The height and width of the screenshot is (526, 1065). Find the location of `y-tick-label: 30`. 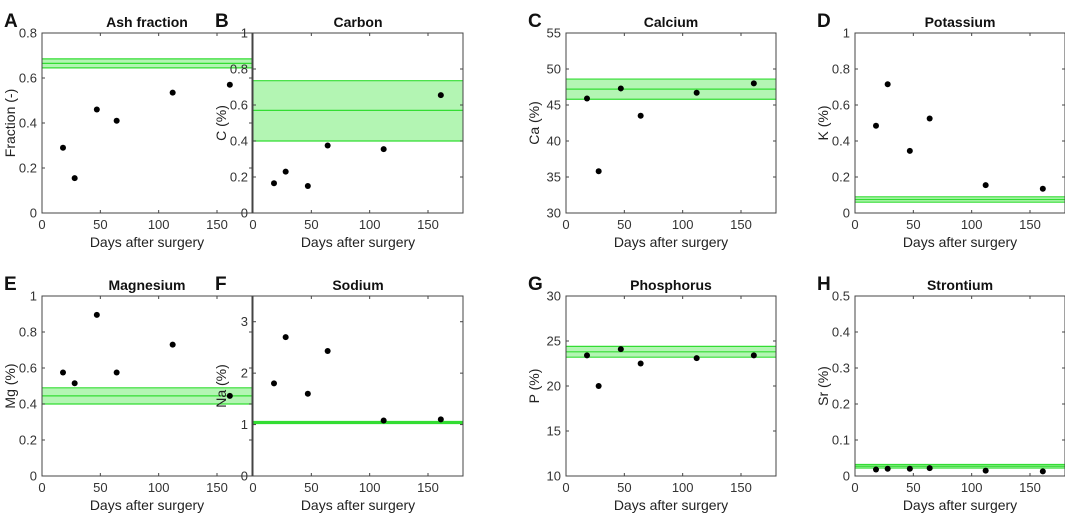

y-tick-label: 30 is located at coordinates (554, 213).